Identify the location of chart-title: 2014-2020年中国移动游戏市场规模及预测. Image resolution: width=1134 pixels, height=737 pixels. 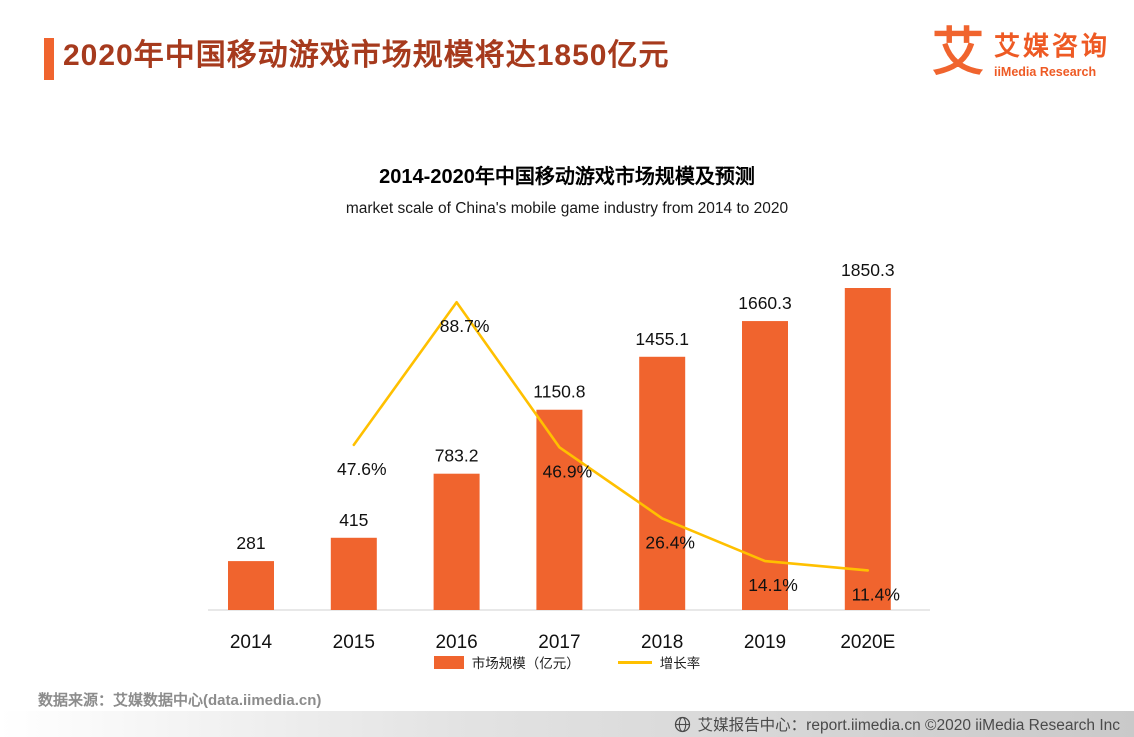
(567, 177).